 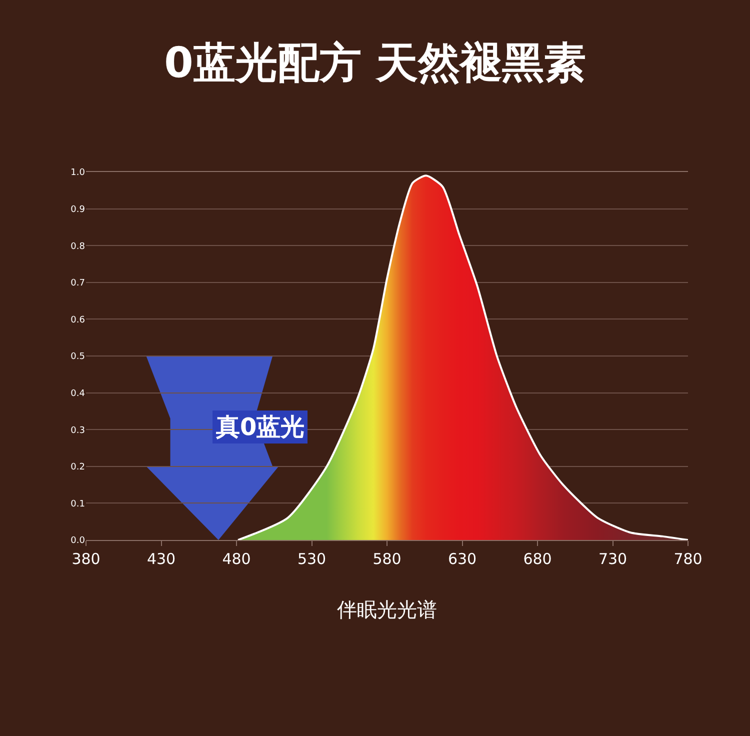 I want to click on x-tick-label: 680, so click(x=537, y=559).